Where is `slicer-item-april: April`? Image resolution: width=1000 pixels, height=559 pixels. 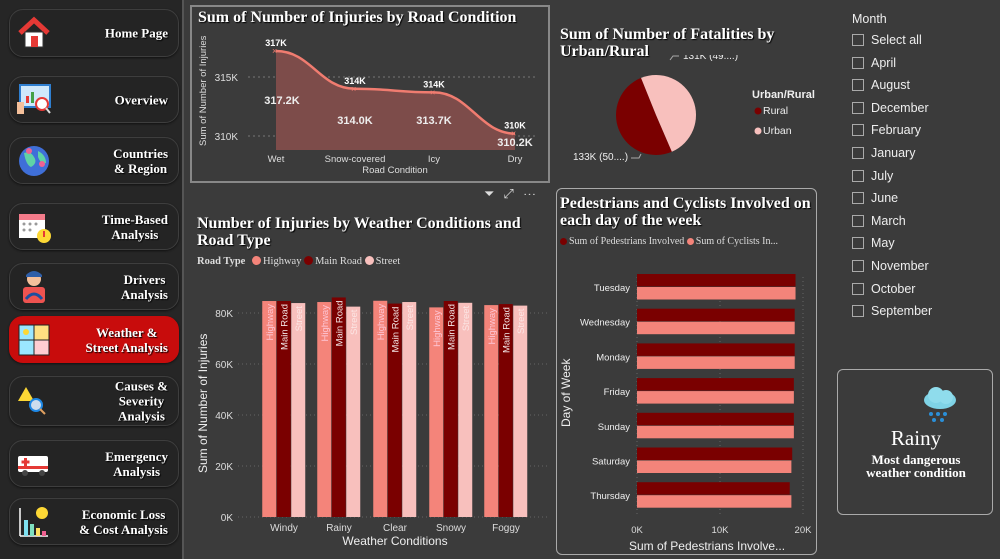
slicer-item-april: April is located at coordinates (874, 63).